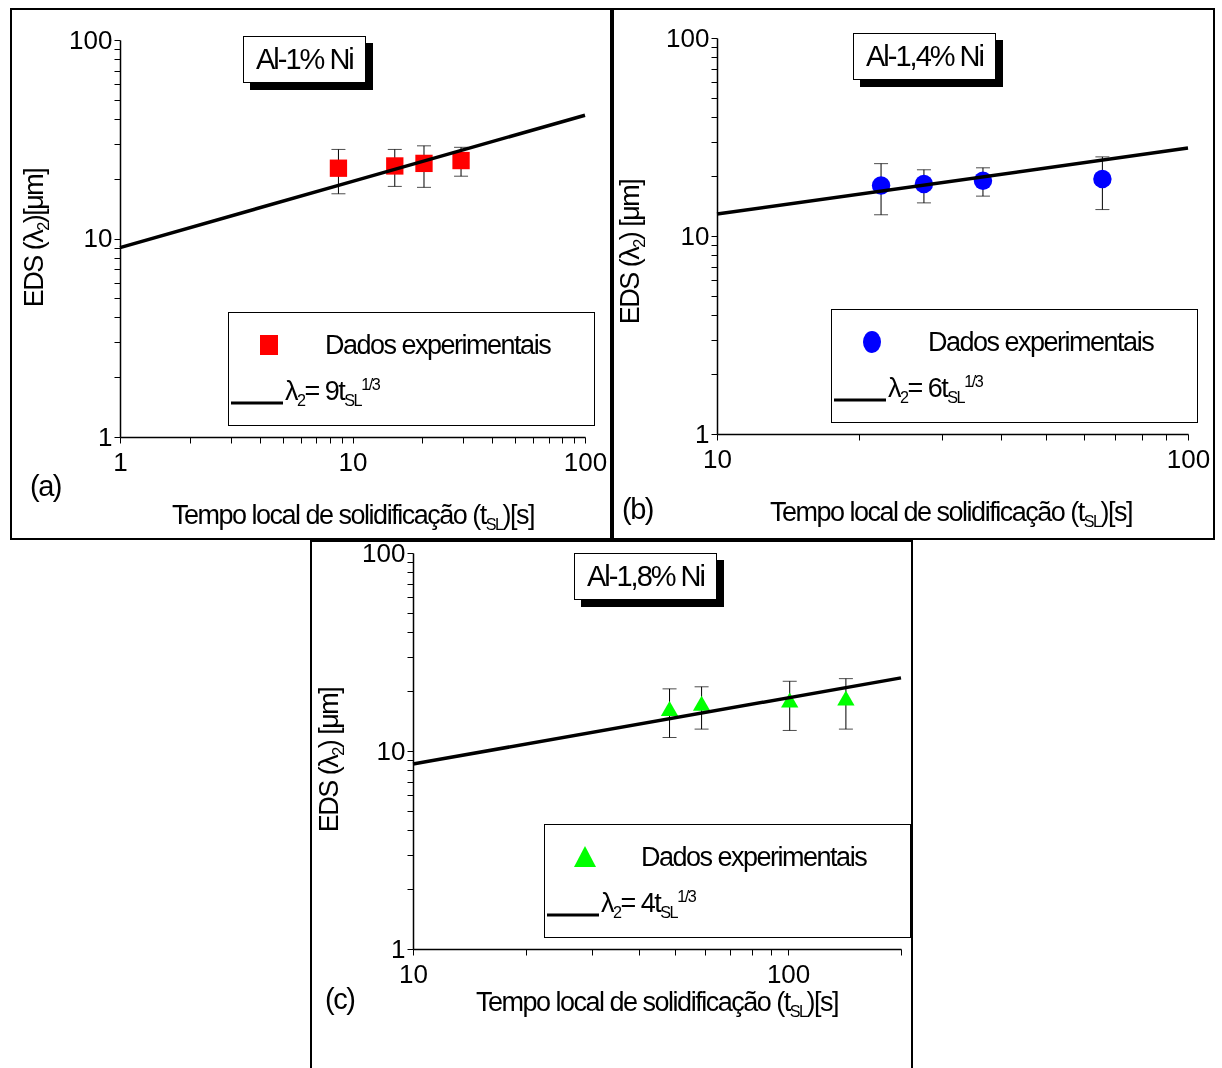  What do you see at coordinates (637, 509) in the screenshot?
I see `text: (b)` at bounding box center [637, 509].